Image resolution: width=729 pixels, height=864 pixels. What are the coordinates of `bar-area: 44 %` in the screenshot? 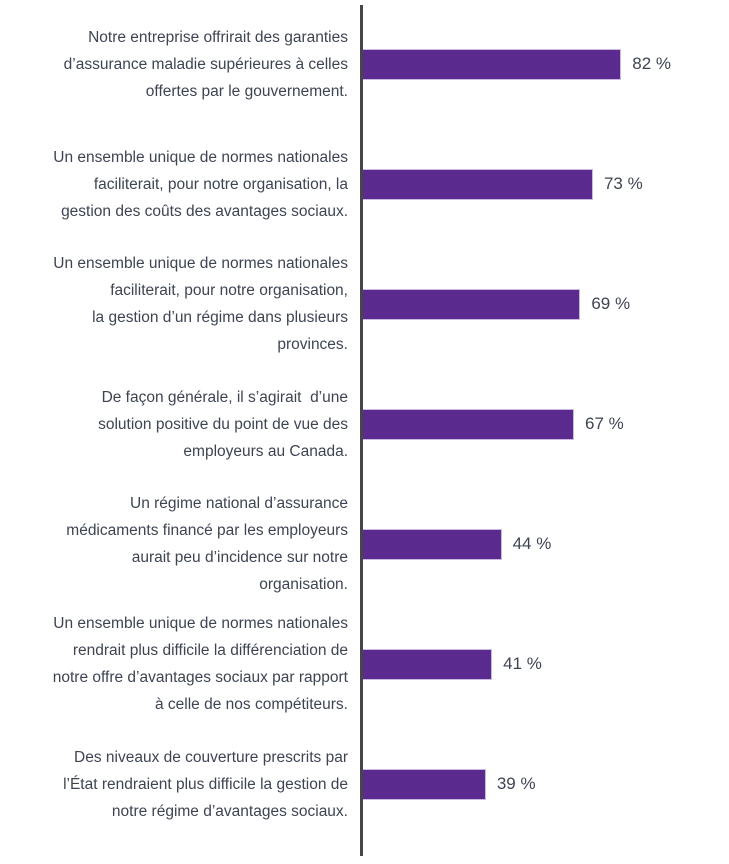 It's located at (538, 544).